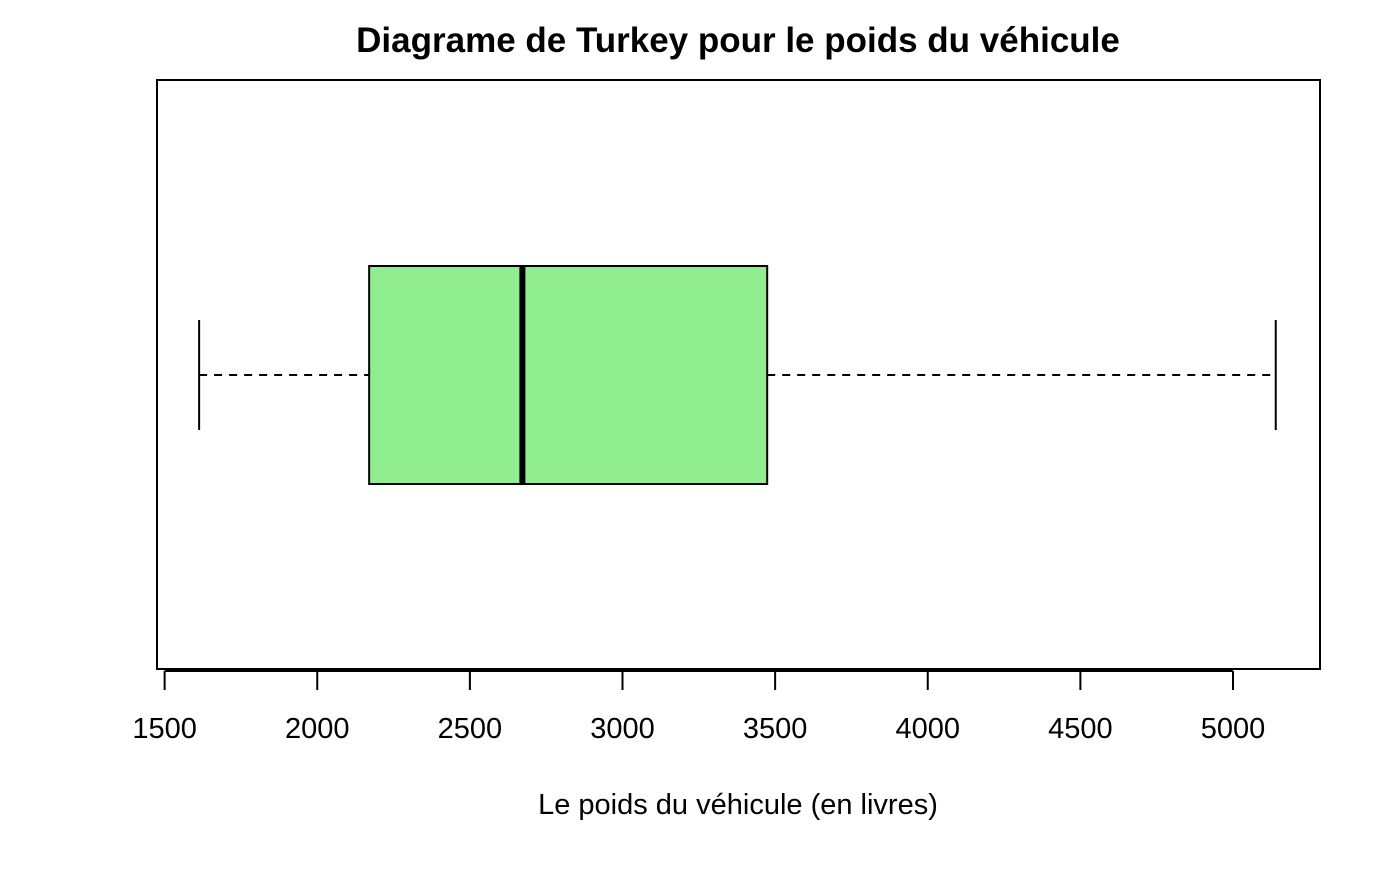 The height and width of the screenshot is (870, 1400). What do you see at coordinates (1080, 729) in the screenshot?
I see `x-tick-label: 4500` at bounding box center [1080, 729].